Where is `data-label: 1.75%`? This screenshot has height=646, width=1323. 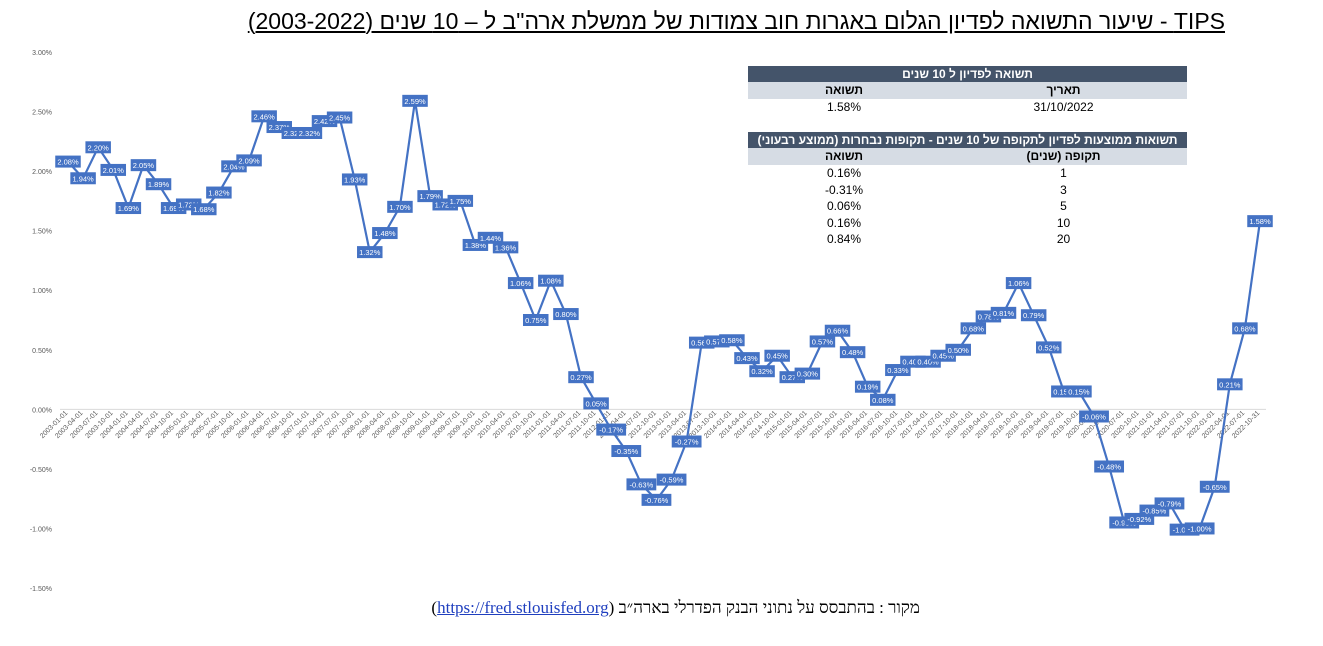 data-label: 1.75% is located at coordinates (460, 200).